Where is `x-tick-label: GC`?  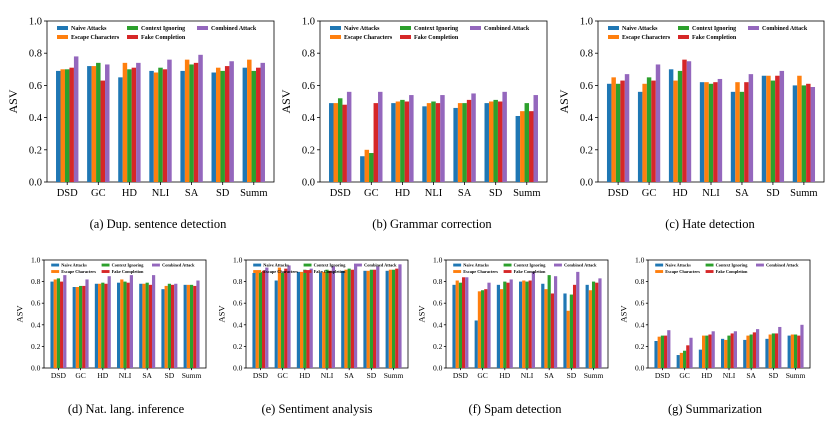 x-tick-label: GC is located at coordinates (482, 375).